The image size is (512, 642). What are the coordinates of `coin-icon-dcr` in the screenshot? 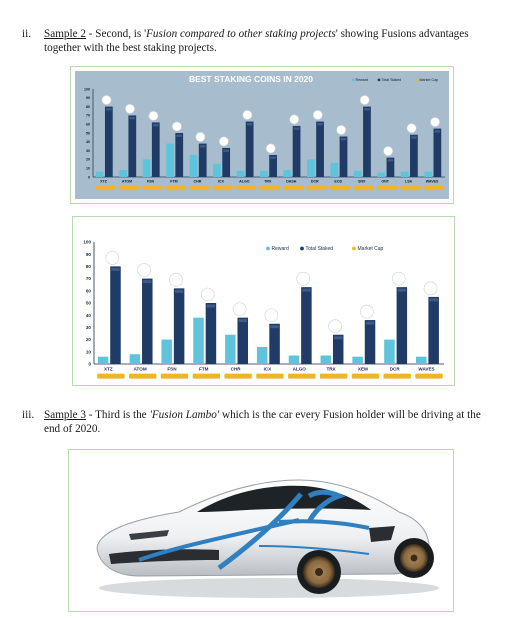 It's located at (317, 115).